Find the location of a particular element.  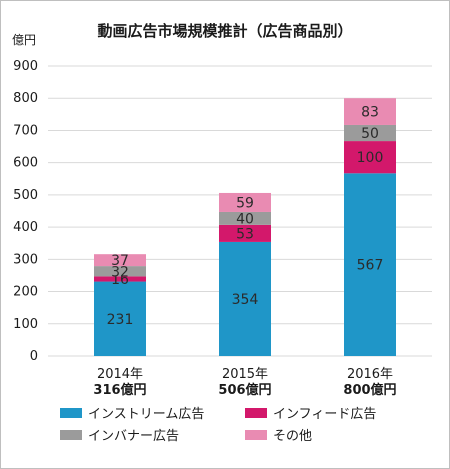

y-axis-unit-label: 億円 is located at coordinates (24, 40).